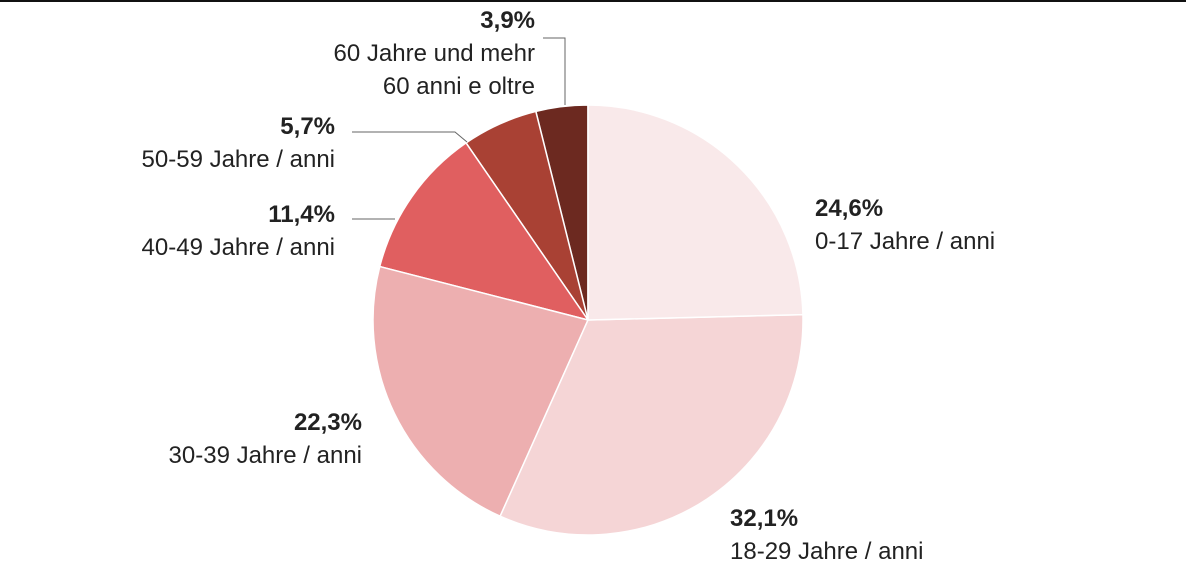 Image resolution: width=1186 pixels, height=568 pixels. What do you see at coordinates (265, 439) in the screenshot?
I see `label-30-39: 22,3% 30-39 Jahre / anni` at bounding box center [265, 439].